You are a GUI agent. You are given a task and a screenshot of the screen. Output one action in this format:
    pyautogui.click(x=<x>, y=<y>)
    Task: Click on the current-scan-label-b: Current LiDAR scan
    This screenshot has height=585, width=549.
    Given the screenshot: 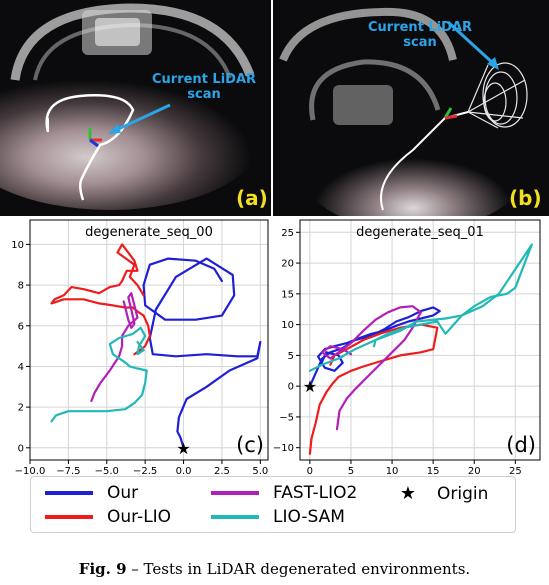 What is the action you would take?
    pyautogui.click(x=420, y=35)
    